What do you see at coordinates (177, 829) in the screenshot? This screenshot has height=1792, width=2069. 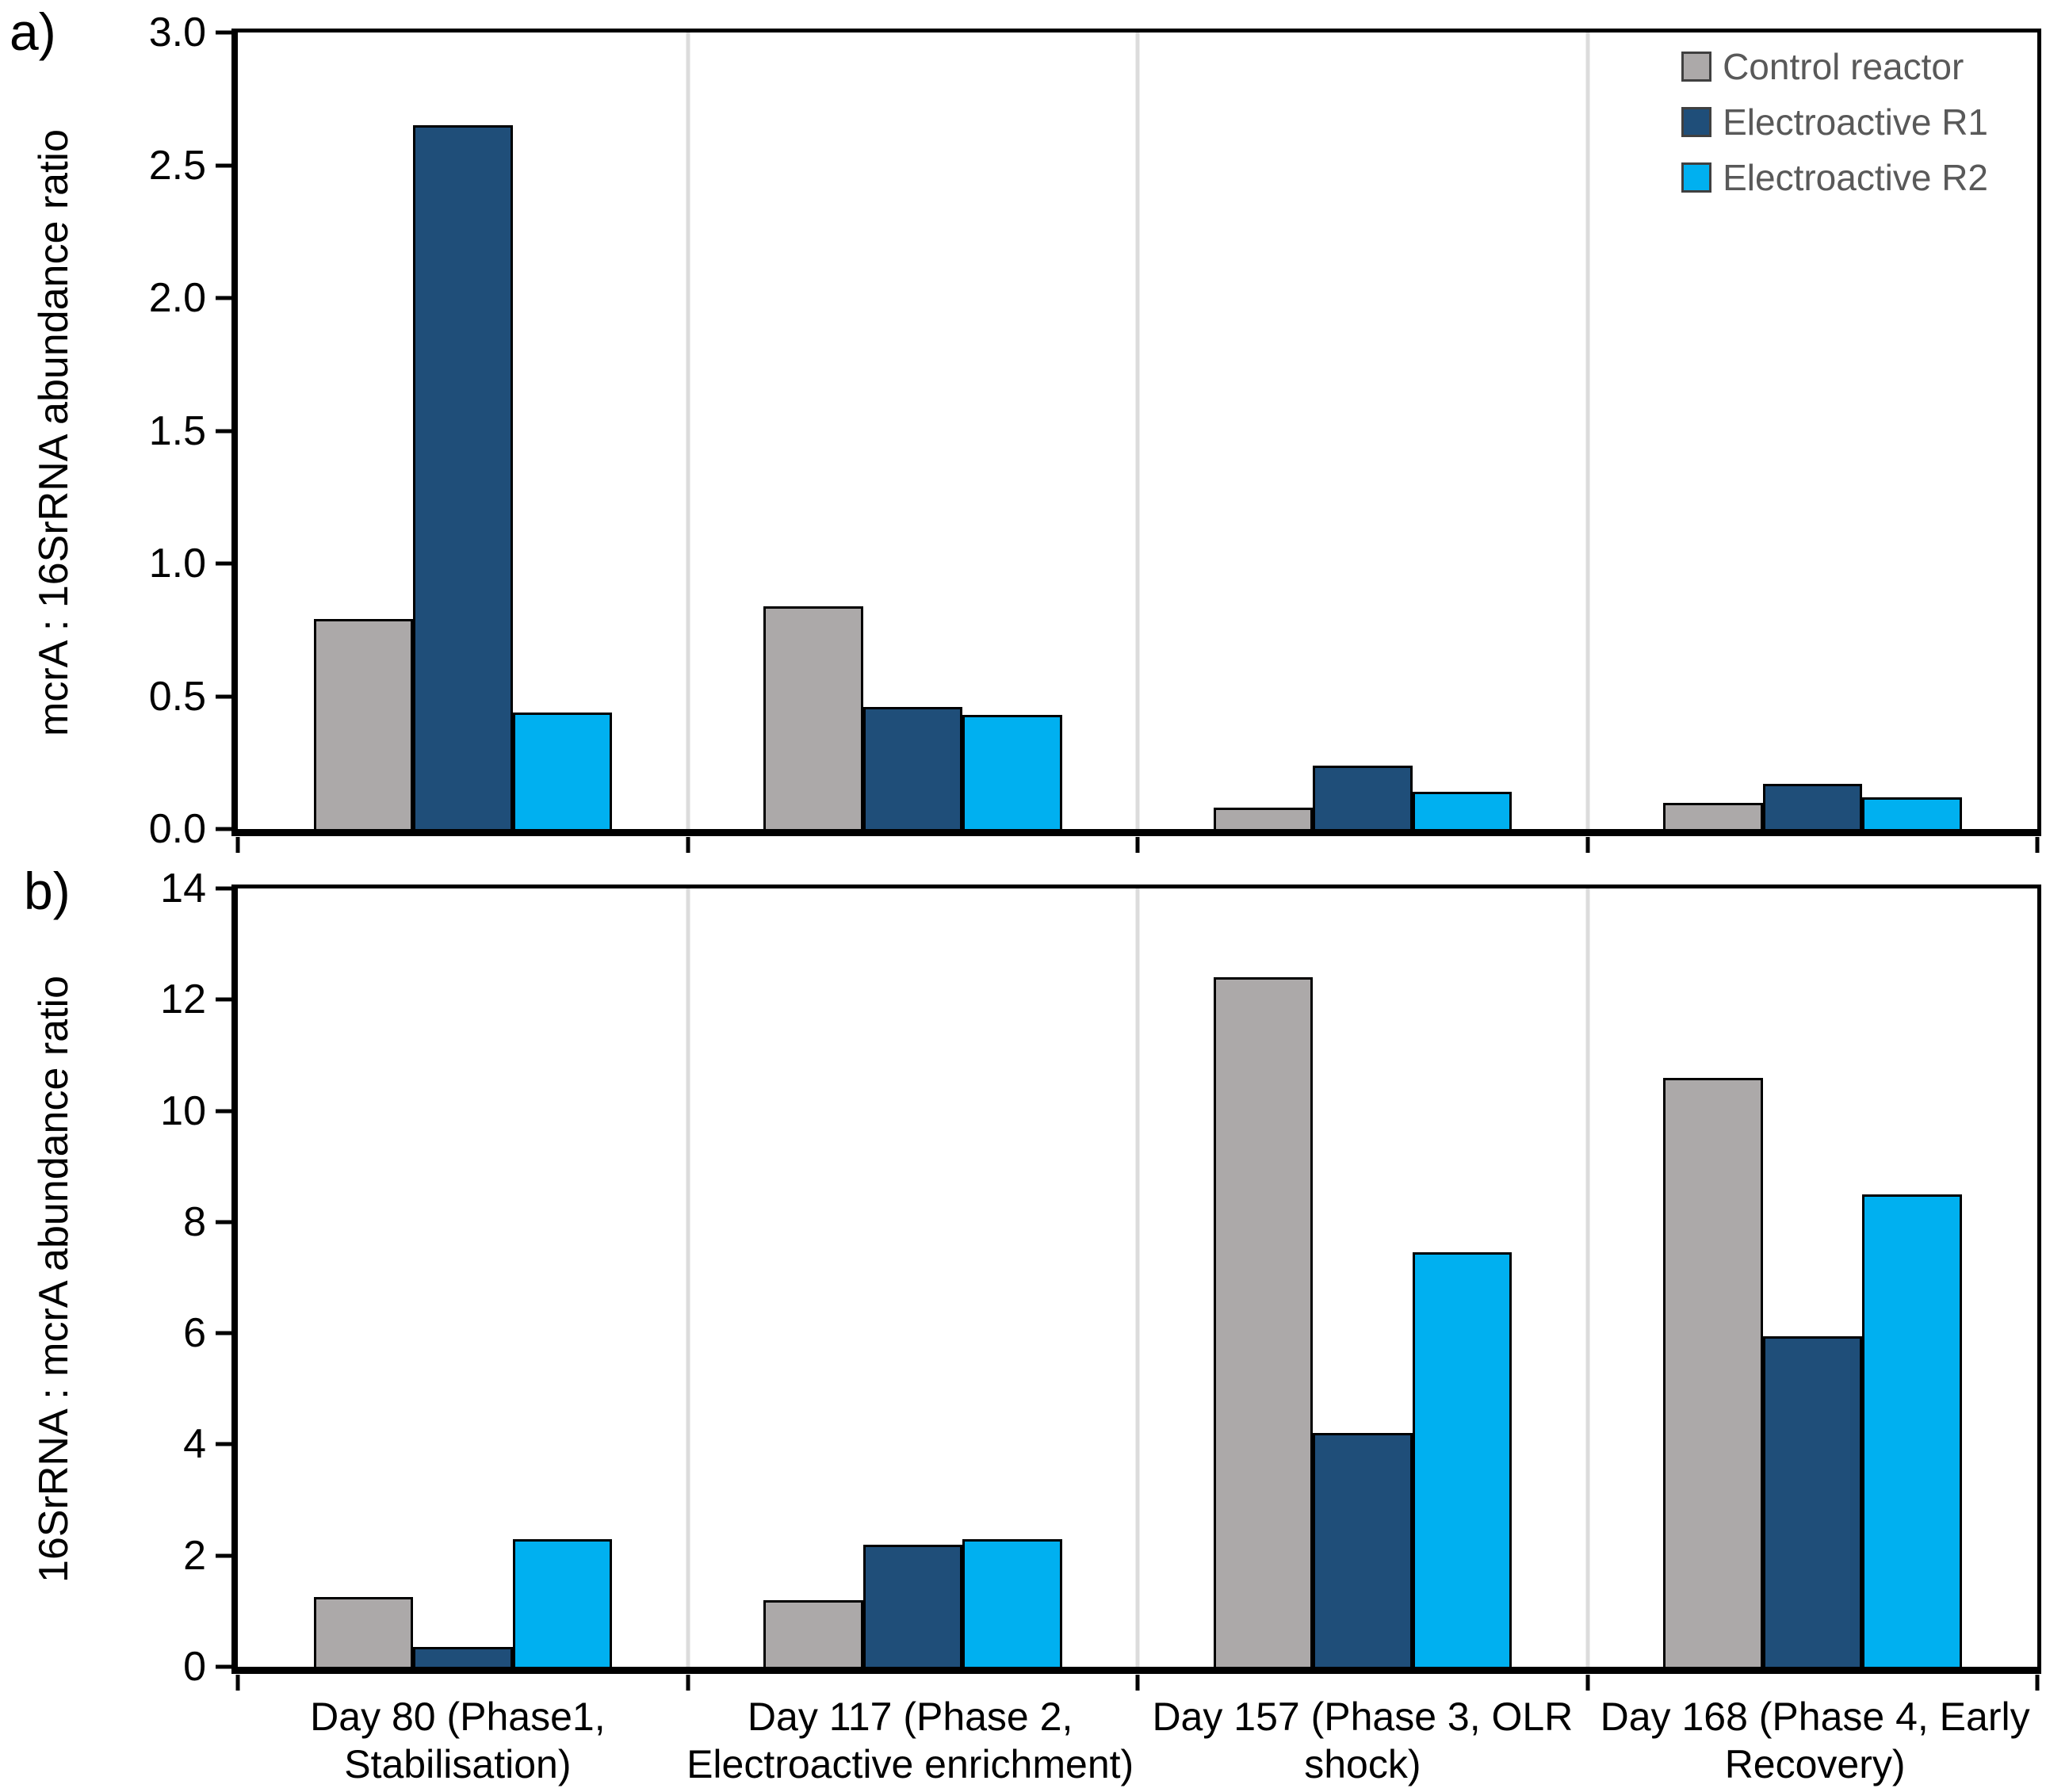 I see `y-axis-tick-label: 0.0` at bounding box center [177, 829].